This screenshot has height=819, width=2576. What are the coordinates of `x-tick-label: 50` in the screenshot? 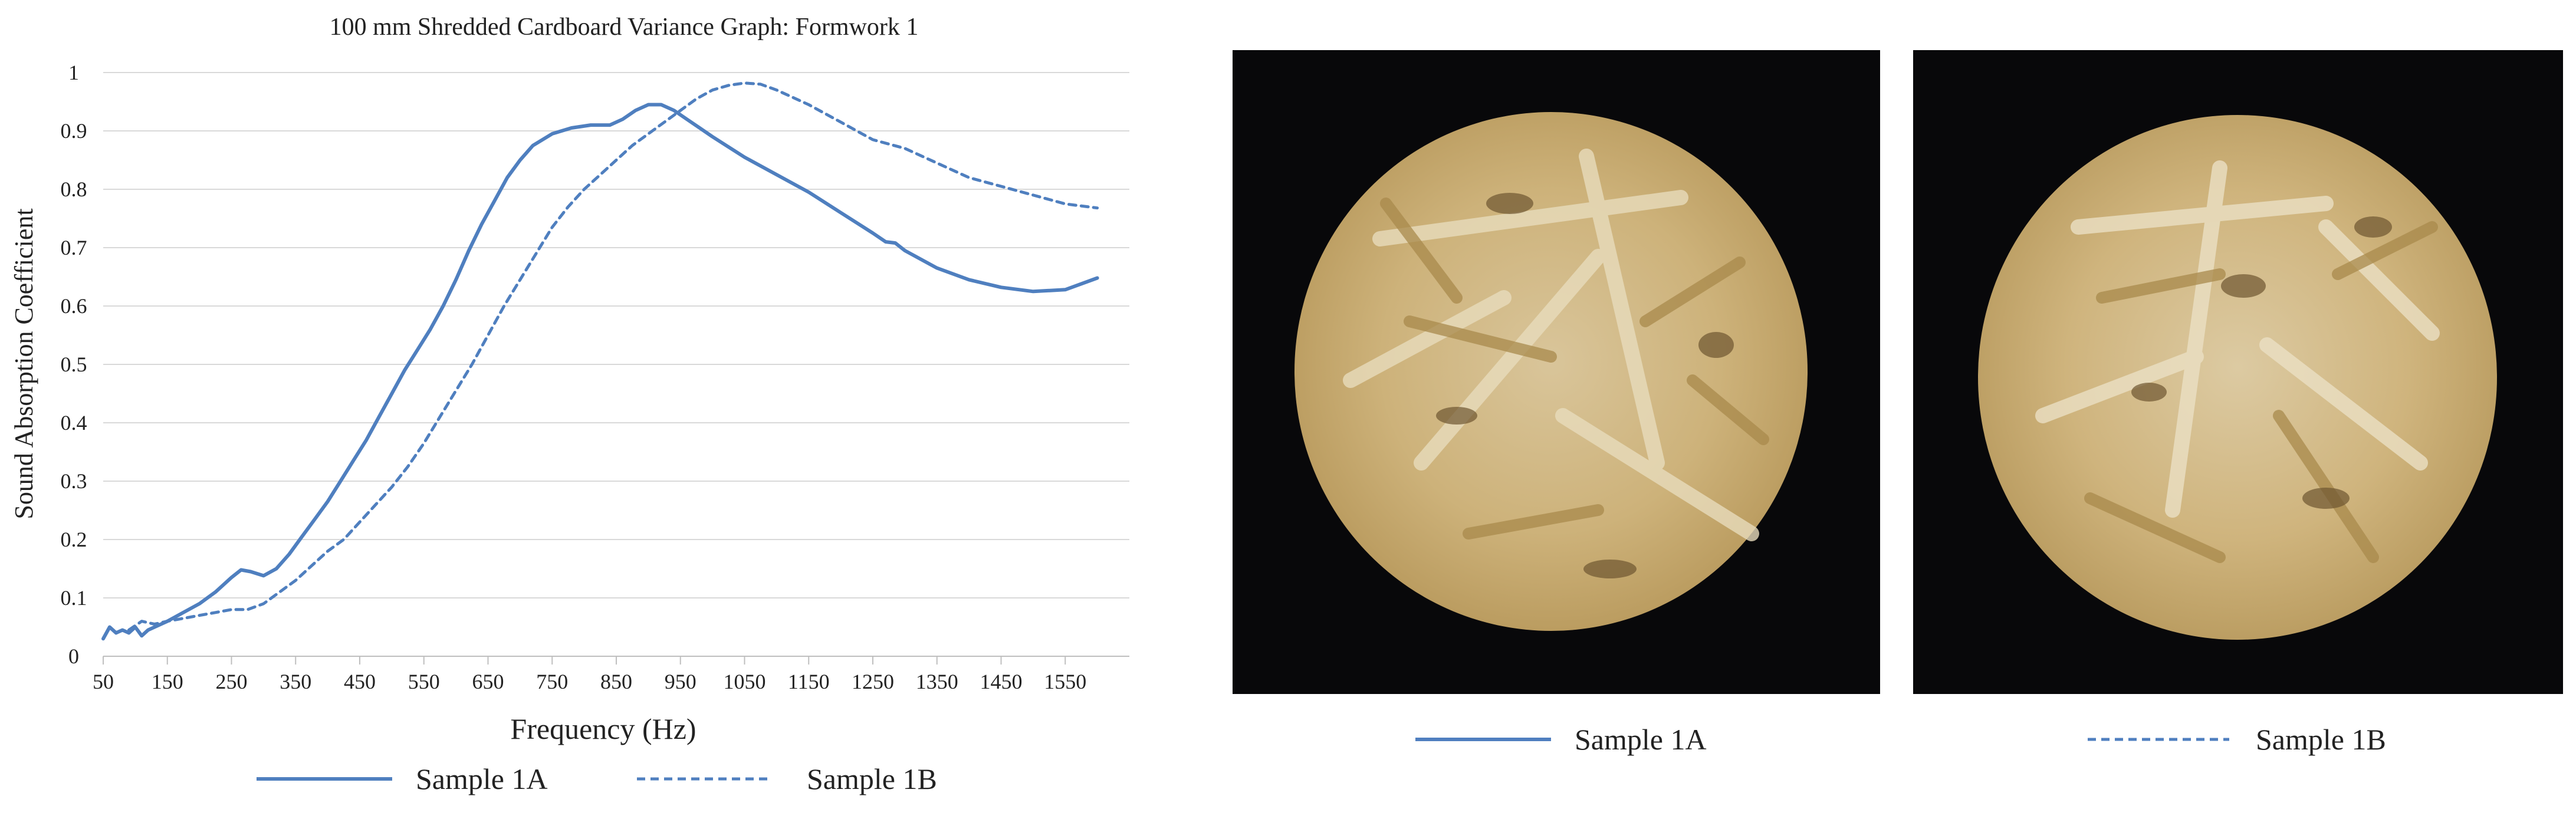 It's located at (103, 681).